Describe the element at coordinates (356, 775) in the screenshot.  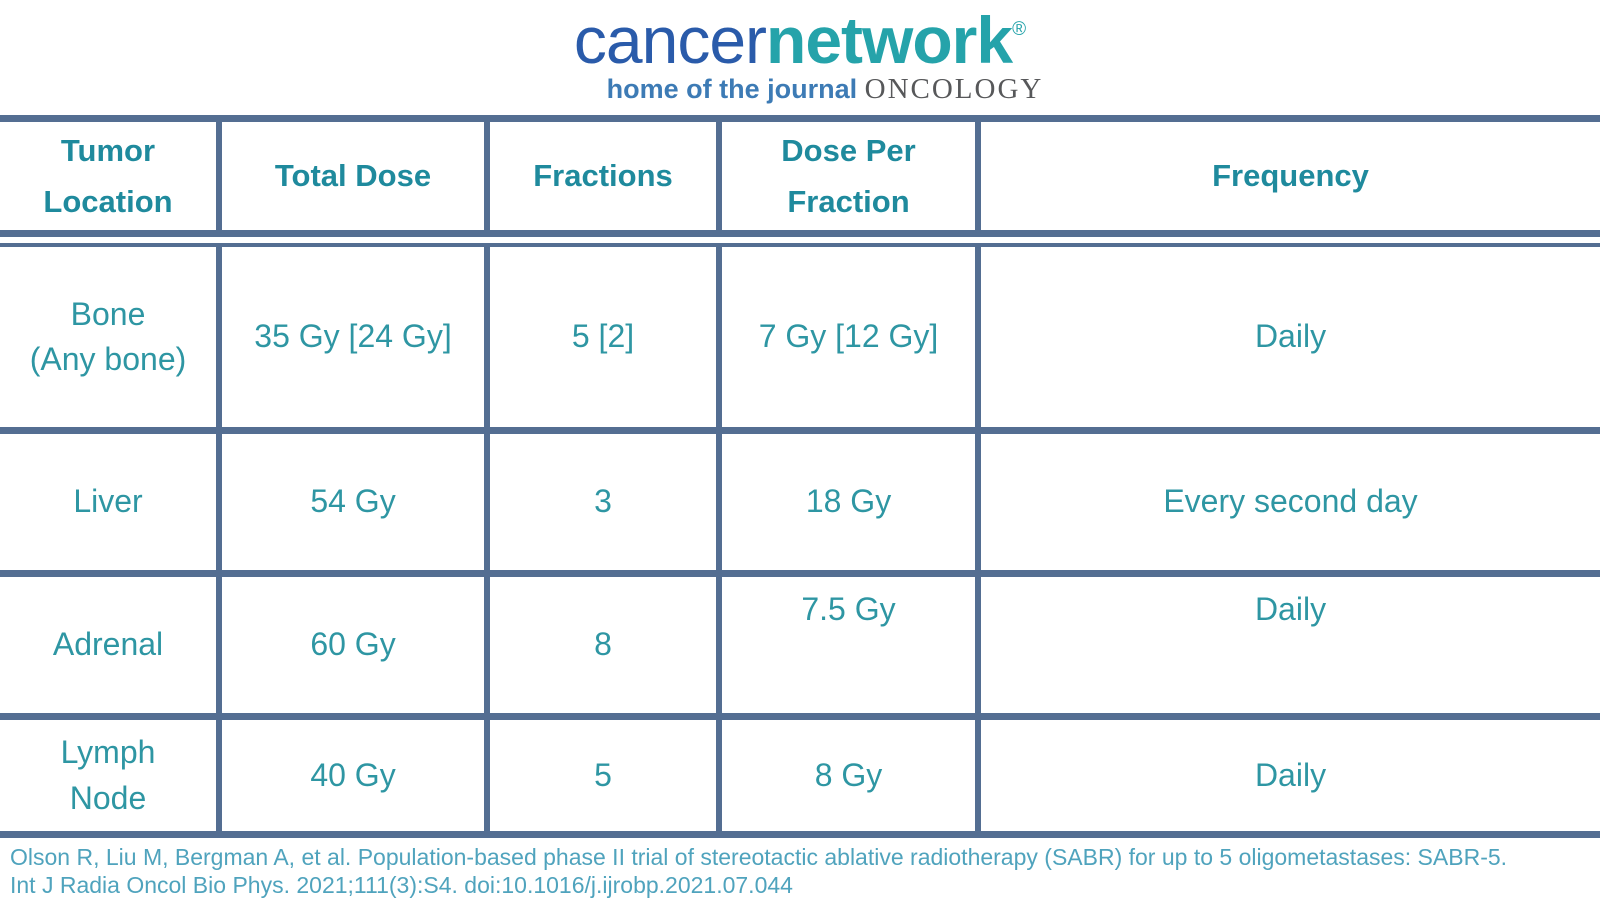
I see `table-cell: 40 Gy` at that location.